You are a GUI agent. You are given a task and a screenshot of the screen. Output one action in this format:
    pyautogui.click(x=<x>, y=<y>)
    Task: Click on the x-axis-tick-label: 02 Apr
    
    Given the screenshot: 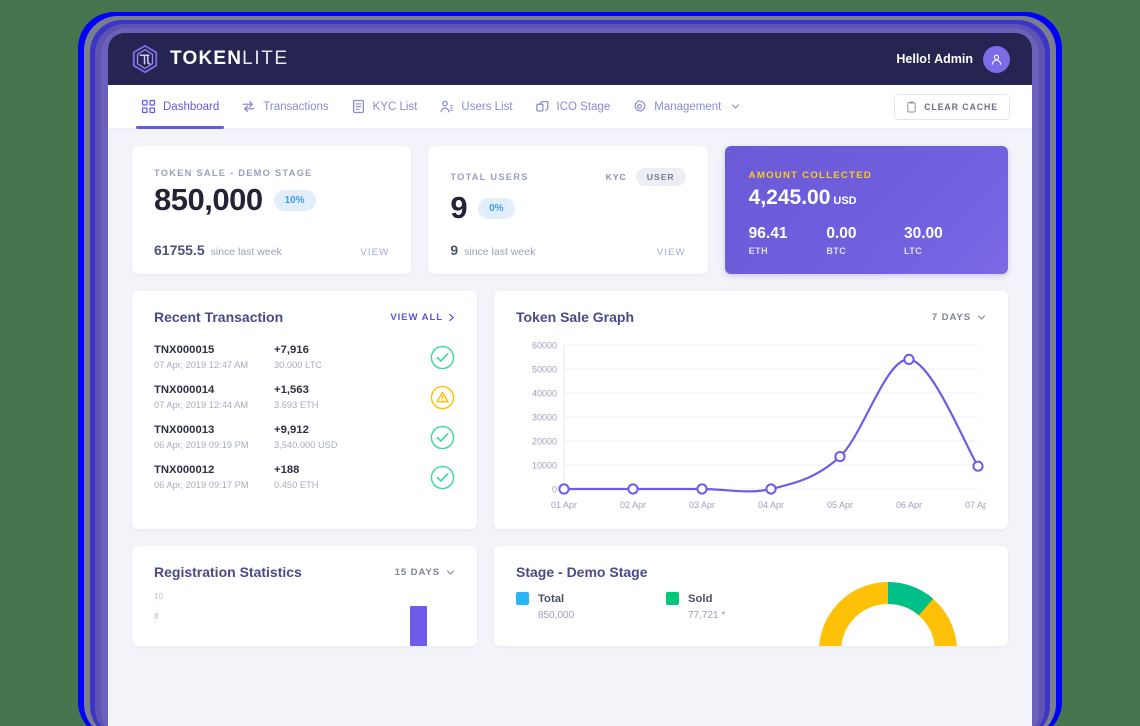 What is the action you would take?
    pyautogui.click(x=633, y=505)
    